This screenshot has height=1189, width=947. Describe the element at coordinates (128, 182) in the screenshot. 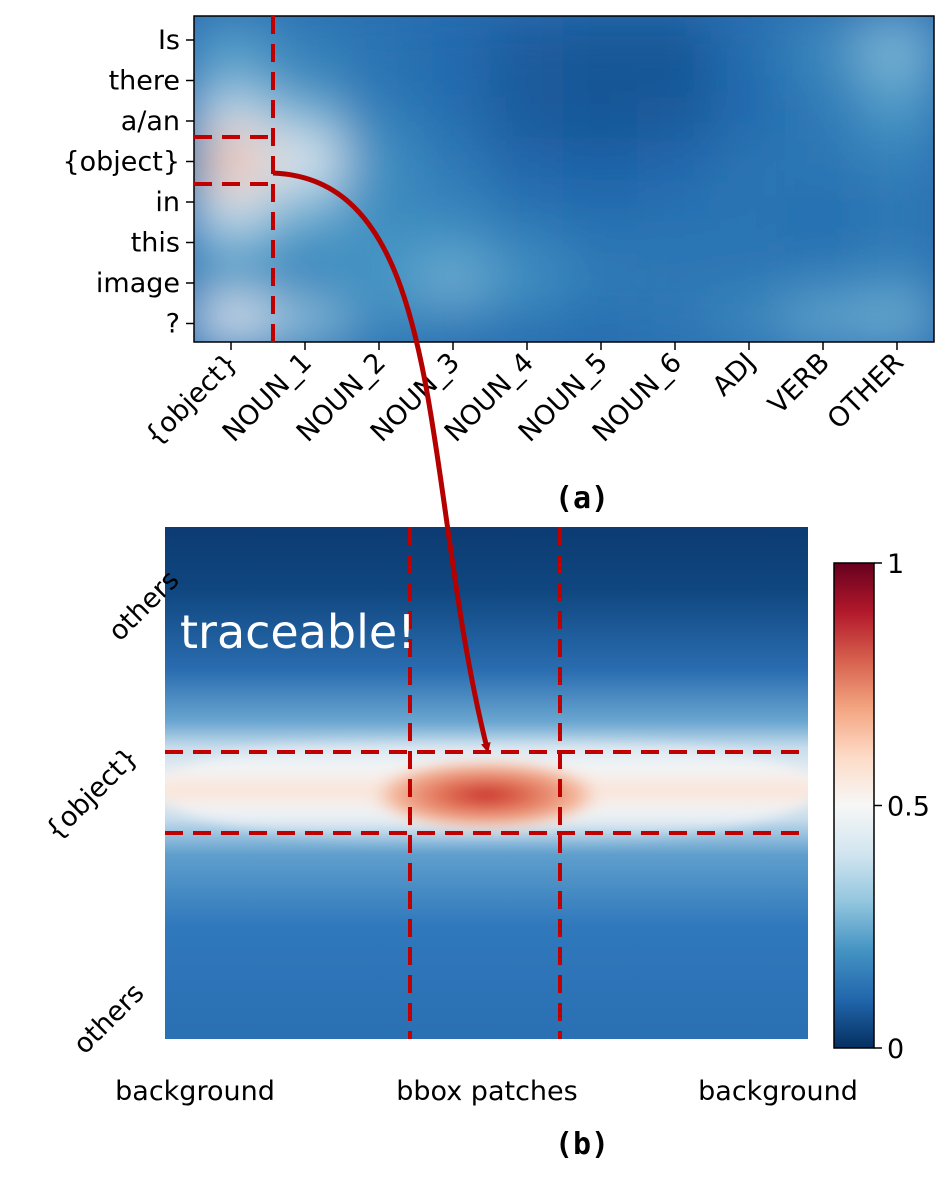

I see `panel-a-y-axis: Is there a/an {object} in this image?` at that location.